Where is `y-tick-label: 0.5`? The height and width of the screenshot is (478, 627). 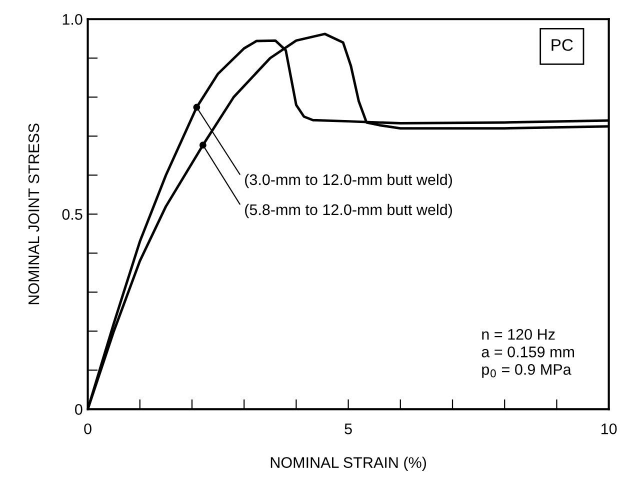
y-tick-label: 0.5 is located at coordinates (72, 214).